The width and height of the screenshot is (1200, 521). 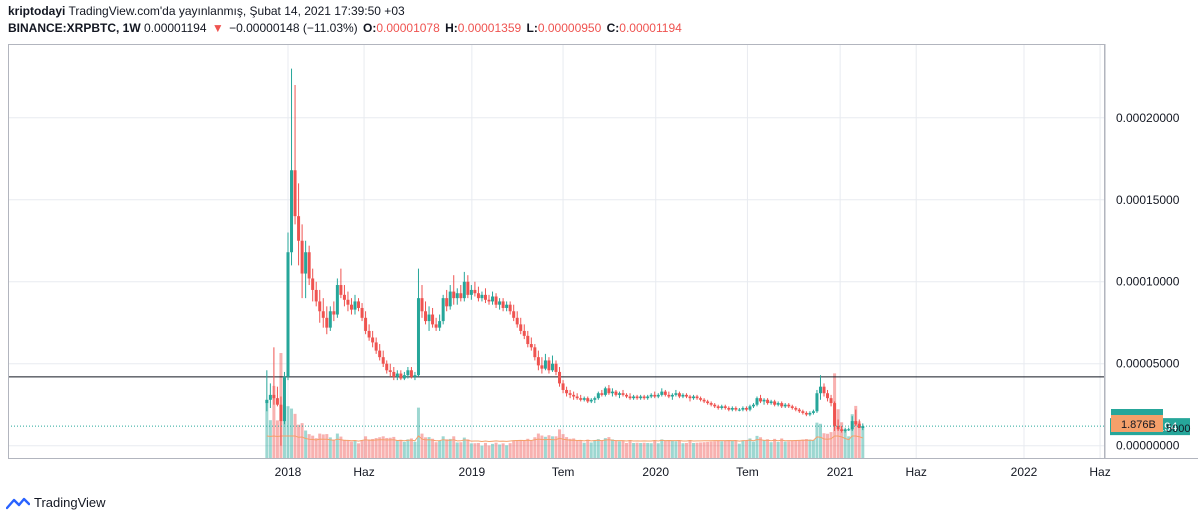 I want to click on brand-name: TradingView, so click(x=70, y=502).